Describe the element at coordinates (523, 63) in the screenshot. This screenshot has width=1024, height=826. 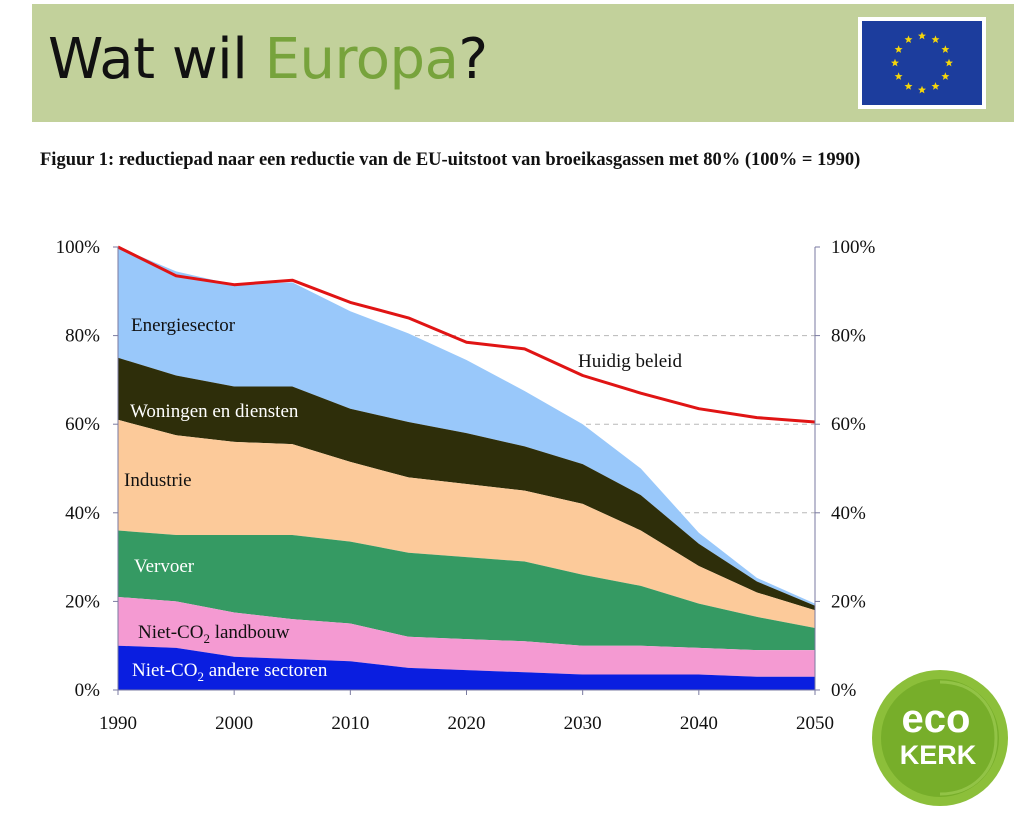
I see `title-banner: Wat wil Europa?` at that location.